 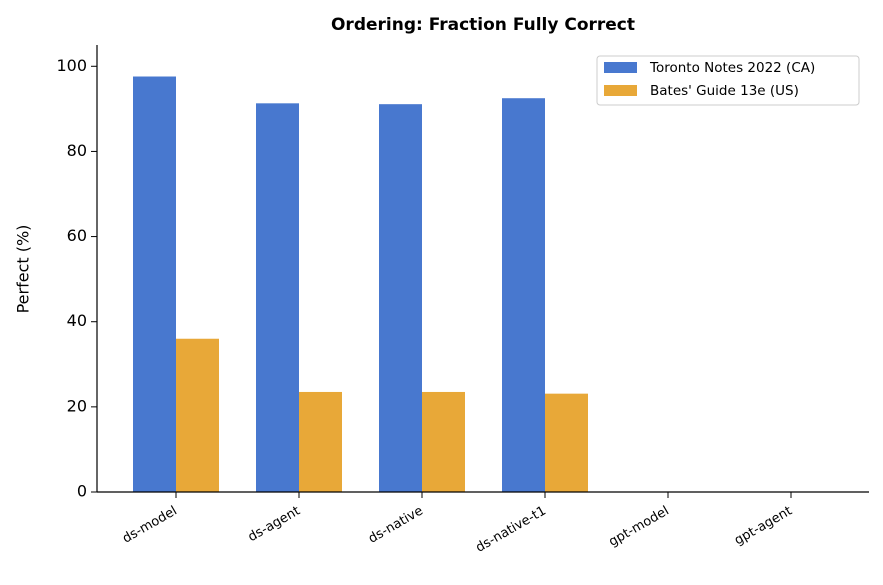 I want to click on y-tick-label: 0, so click(x=82, y=491).